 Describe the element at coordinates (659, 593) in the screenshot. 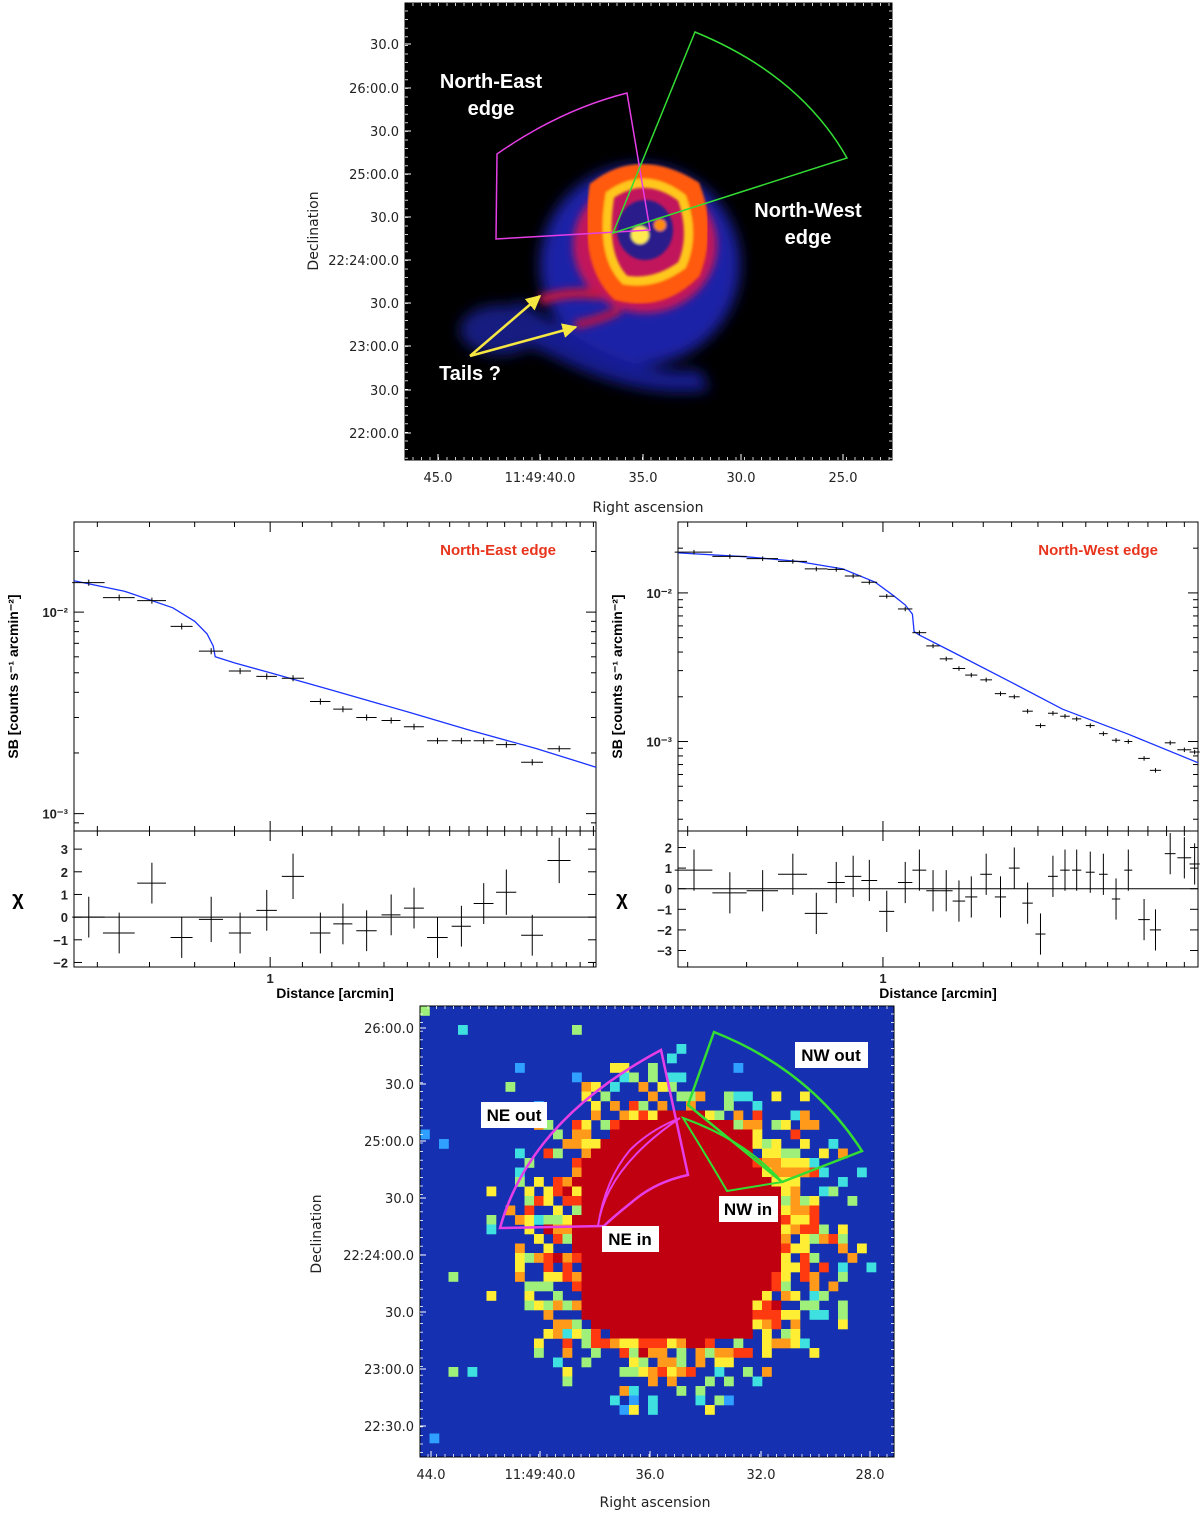

I see `nw-sb-ytick-label: 10⁻²` at that location.